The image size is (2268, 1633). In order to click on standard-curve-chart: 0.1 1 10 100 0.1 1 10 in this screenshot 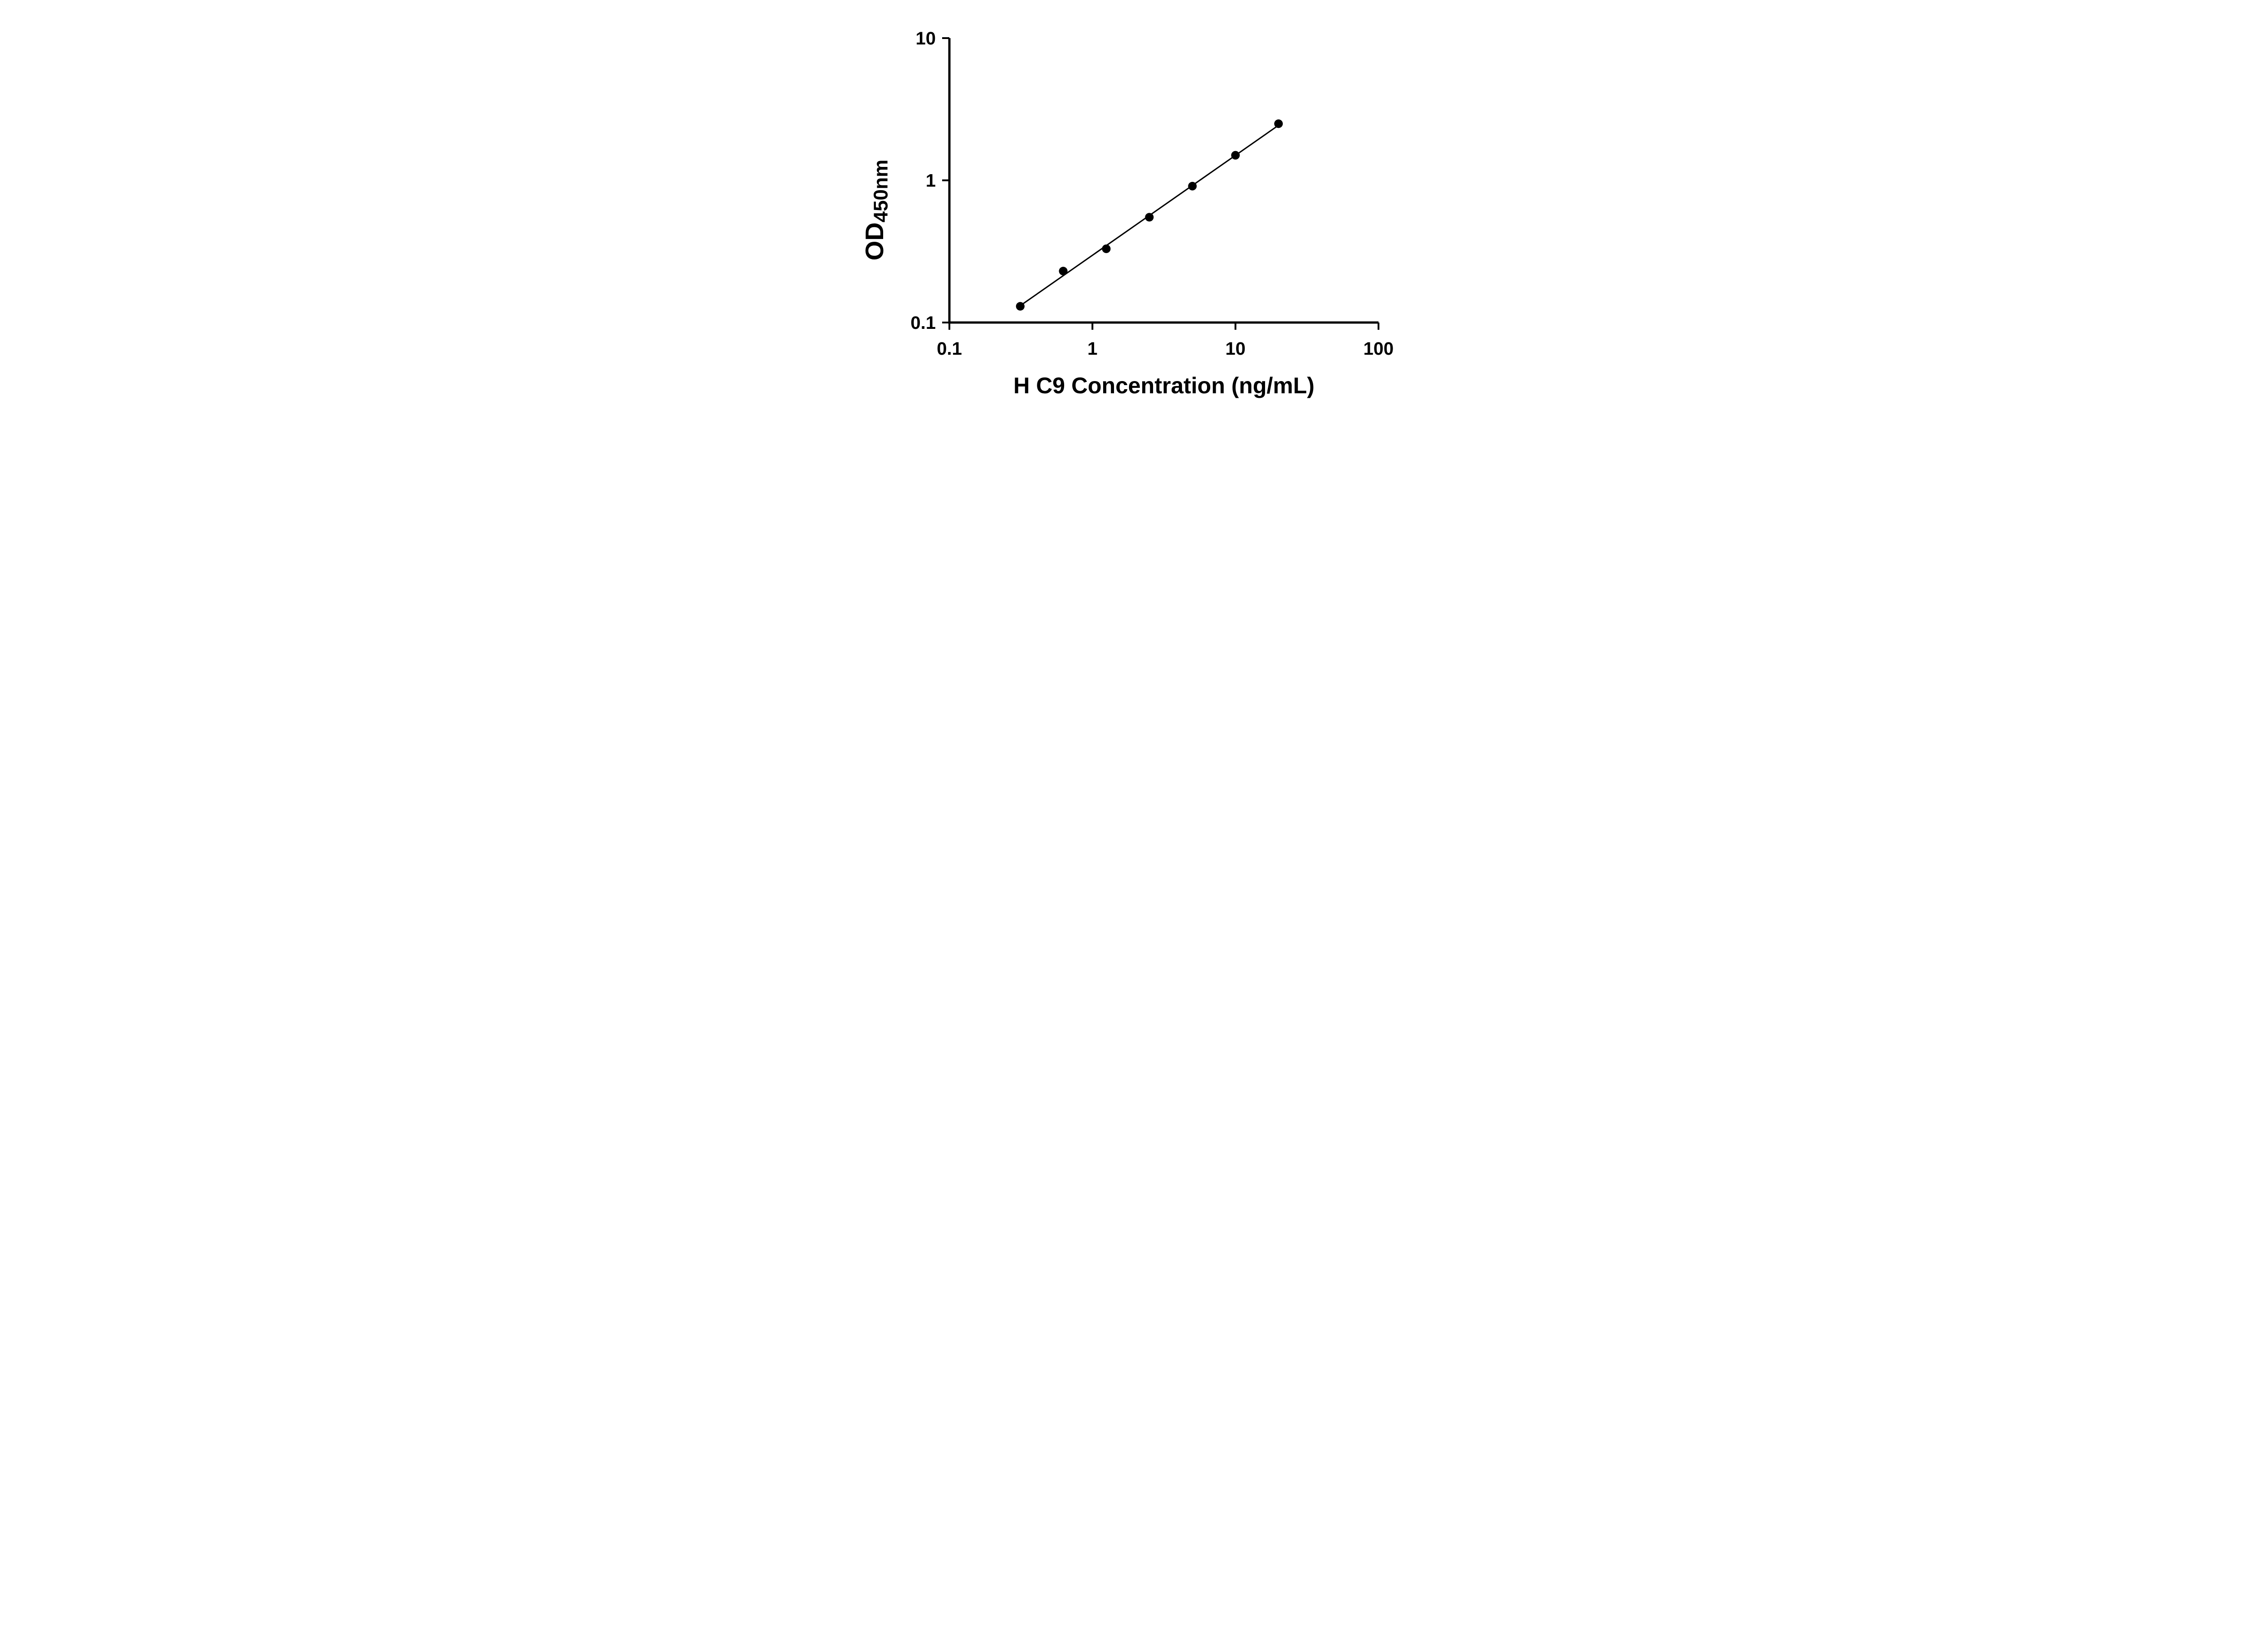, I will do `click(1152, 194)`.